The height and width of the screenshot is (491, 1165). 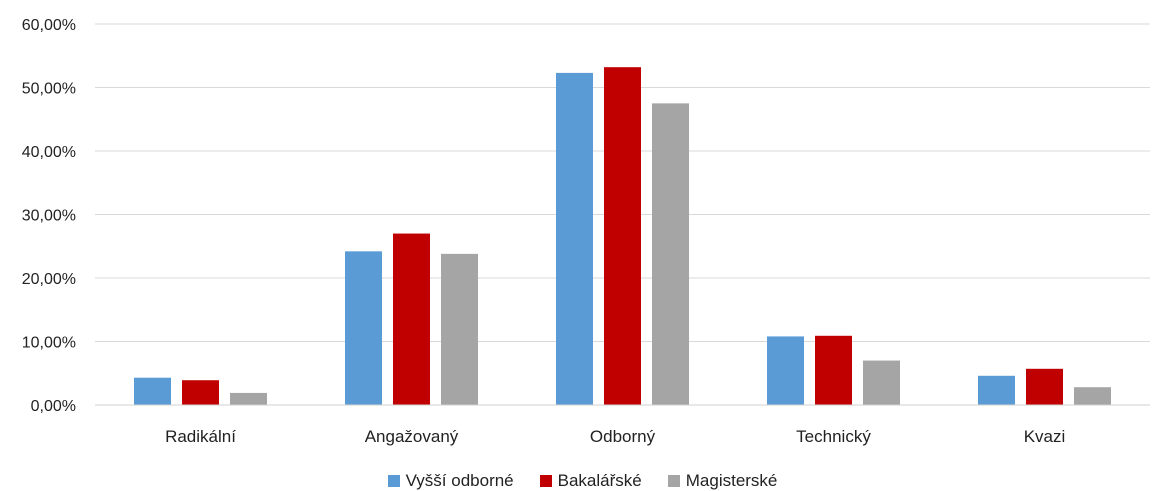 I want to click on legend-label: Bakalářské, so click(x=599, y=480).